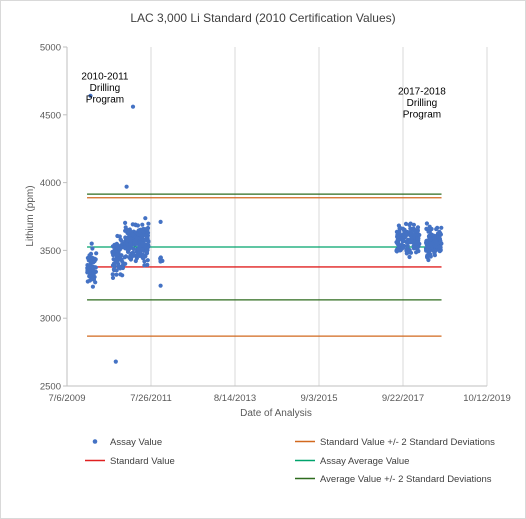 The image size is (526, 519). I want to click on legend-label-avg: Assay Average Value, so click(364, 461).